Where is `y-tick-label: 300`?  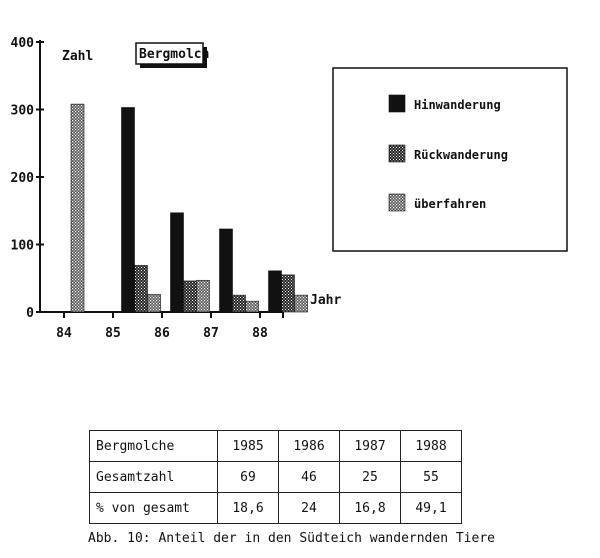 y-tick-label: 300 is located at coordinates (23, 111).